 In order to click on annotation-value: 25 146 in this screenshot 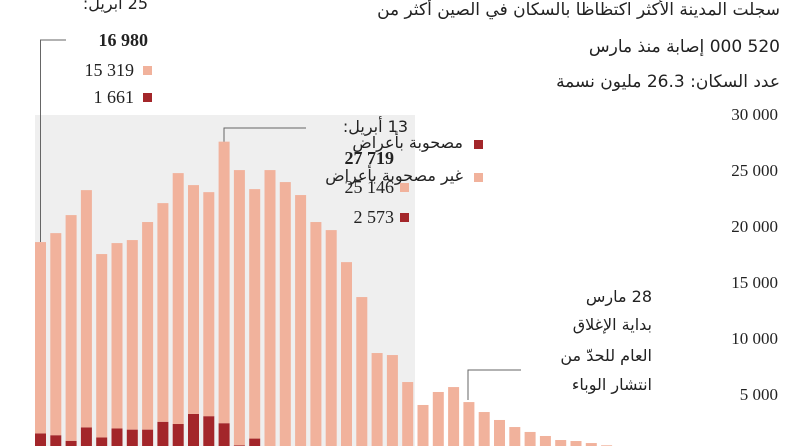, I will do `click(369, 187)`.